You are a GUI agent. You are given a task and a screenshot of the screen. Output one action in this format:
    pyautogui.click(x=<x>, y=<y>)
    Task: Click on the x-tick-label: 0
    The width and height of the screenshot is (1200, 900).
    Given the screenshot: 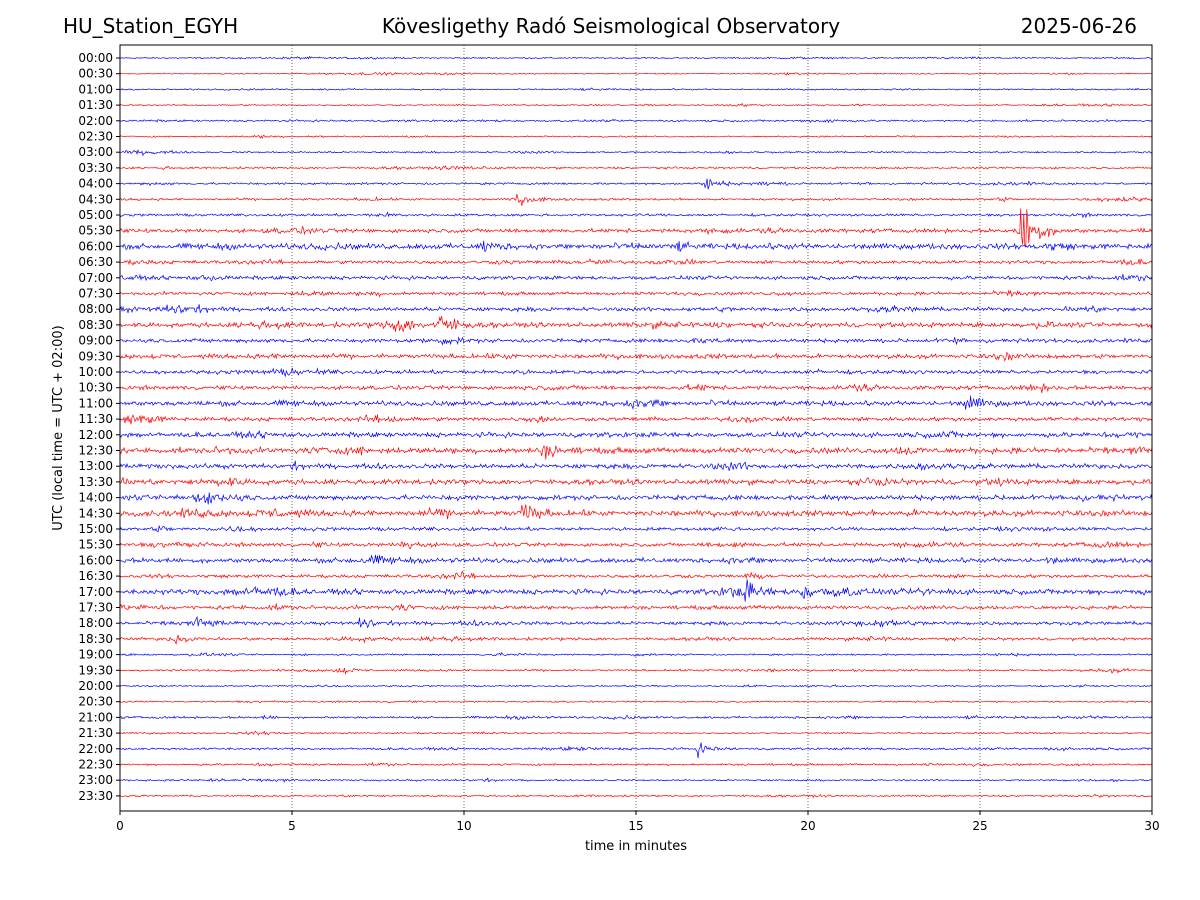 What is the action you would take?
    pyautogui.click(x=120, y=826)
    